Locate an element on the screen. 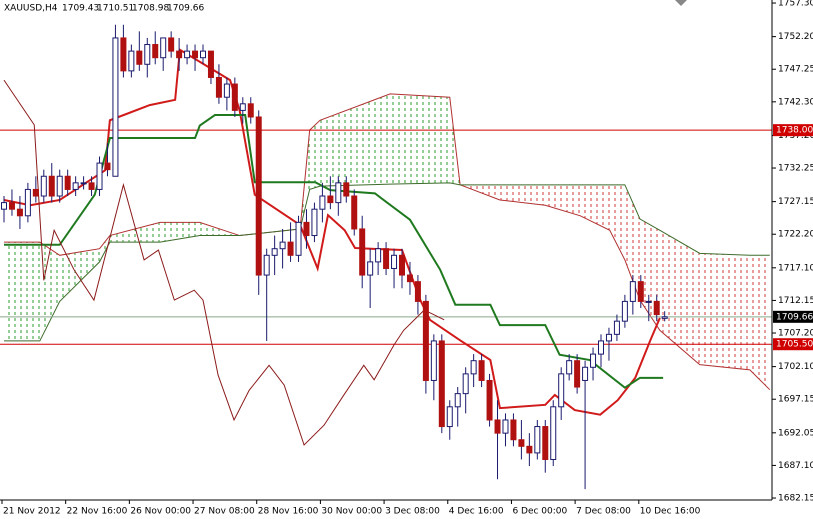 The width and height of the screenshot is (813, 519). x-tick-label: 6 Dec 00:00 is located at coordinates (539, 512).